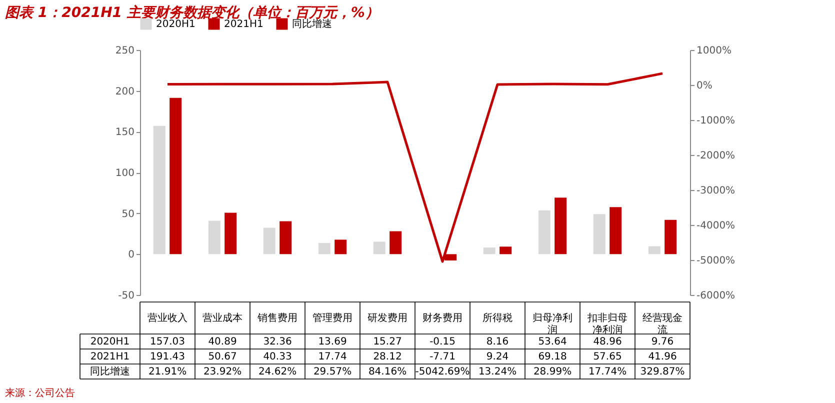 The image size is (835, 403). What do you see at coordinates (277, 372) in the screenshot?
I see `data-label: 24.62%` at bounding box center [277, 372].